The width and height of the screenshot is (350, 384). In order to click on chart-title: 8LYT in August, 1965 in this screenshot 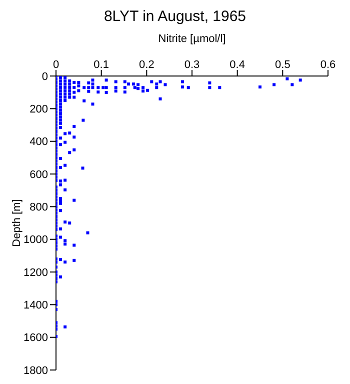, I will do `click(175, 17)`.